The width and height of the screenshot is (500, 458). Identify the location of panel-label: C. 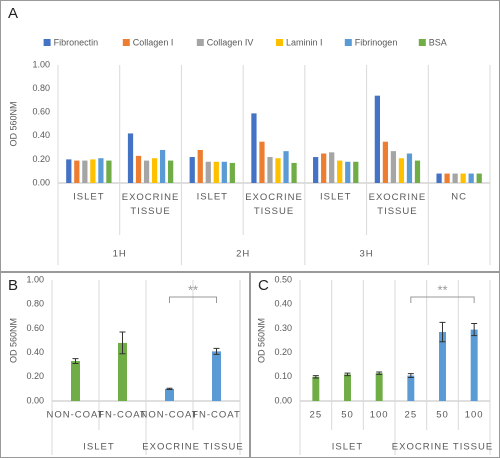
(263, 285).